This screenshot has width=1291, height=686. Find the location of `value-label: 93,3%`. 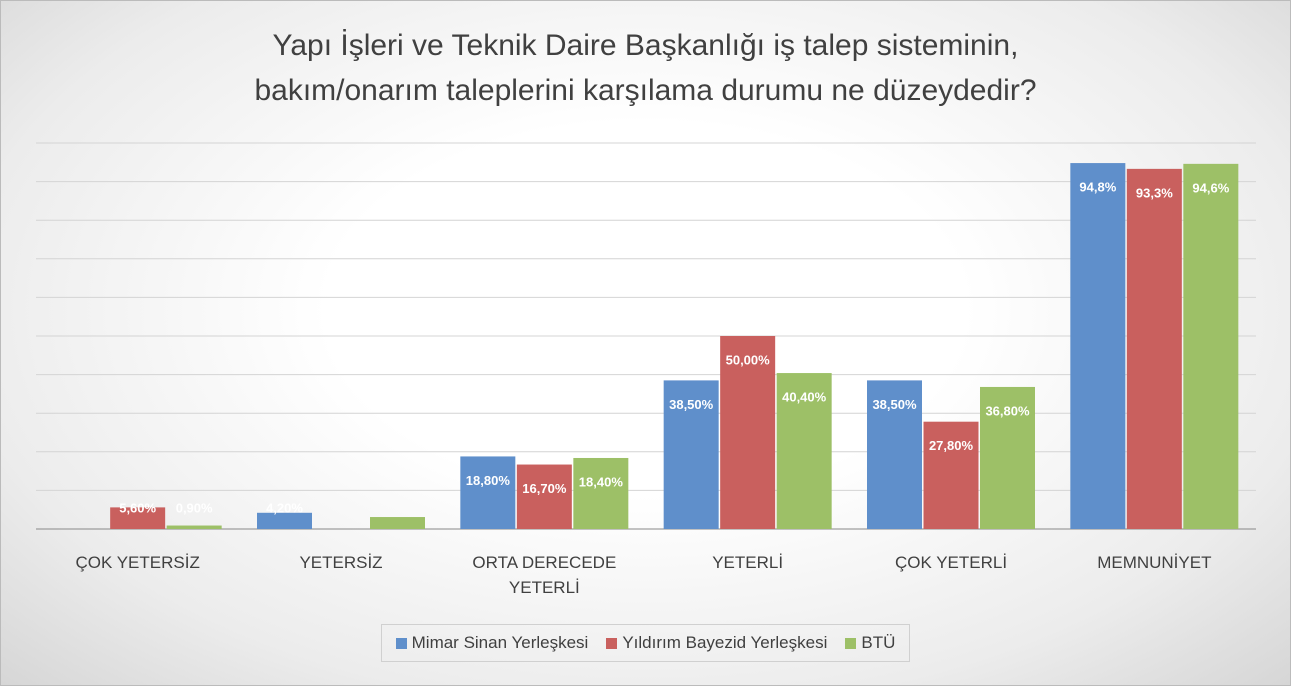

value-label: 93,3% is located at coordinates (1154, 192).